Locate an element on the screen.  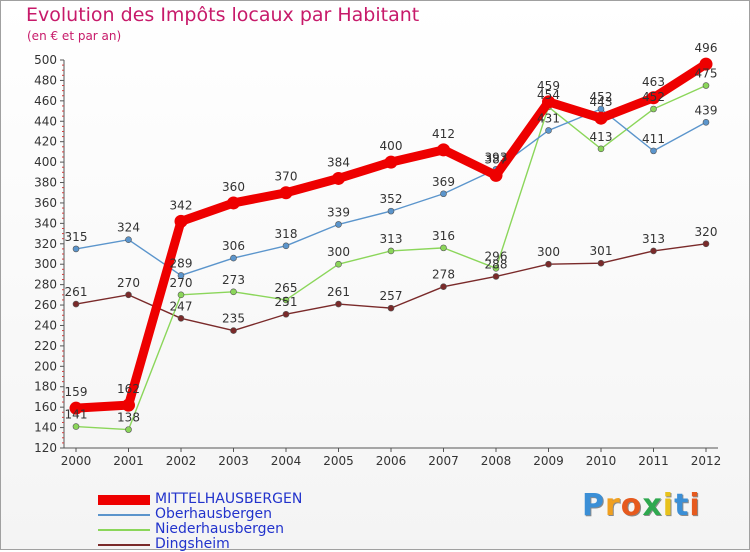
y-tick-label: 320 is located at coordinates (45, 244).